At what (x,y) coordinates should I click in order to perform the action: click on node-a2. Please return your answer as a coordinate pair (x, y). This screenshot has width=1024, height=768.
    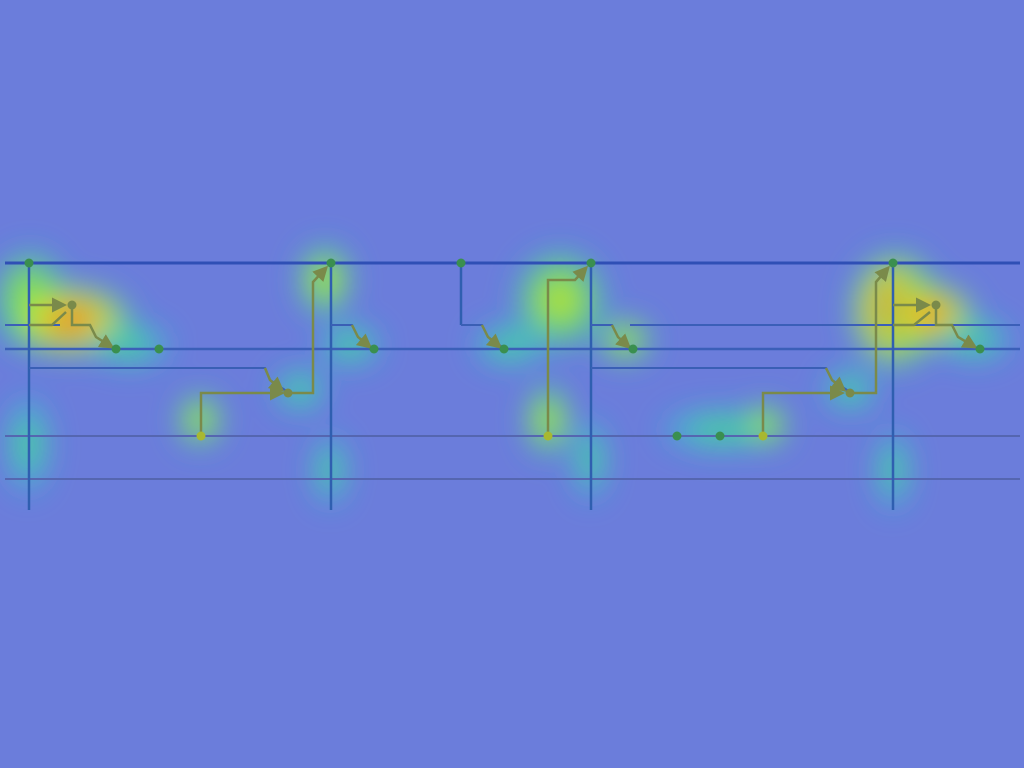
    Looking at the image, I should click on (936, 305).